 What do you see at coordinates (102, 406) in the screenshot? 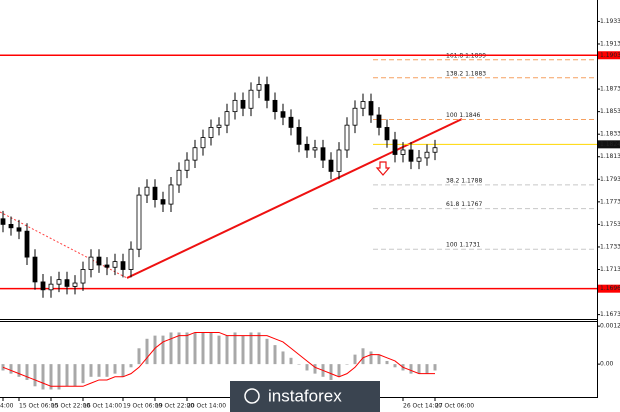
I see `x-tick-label: 16 Oct 14:00` at bounding box center [102, 406].